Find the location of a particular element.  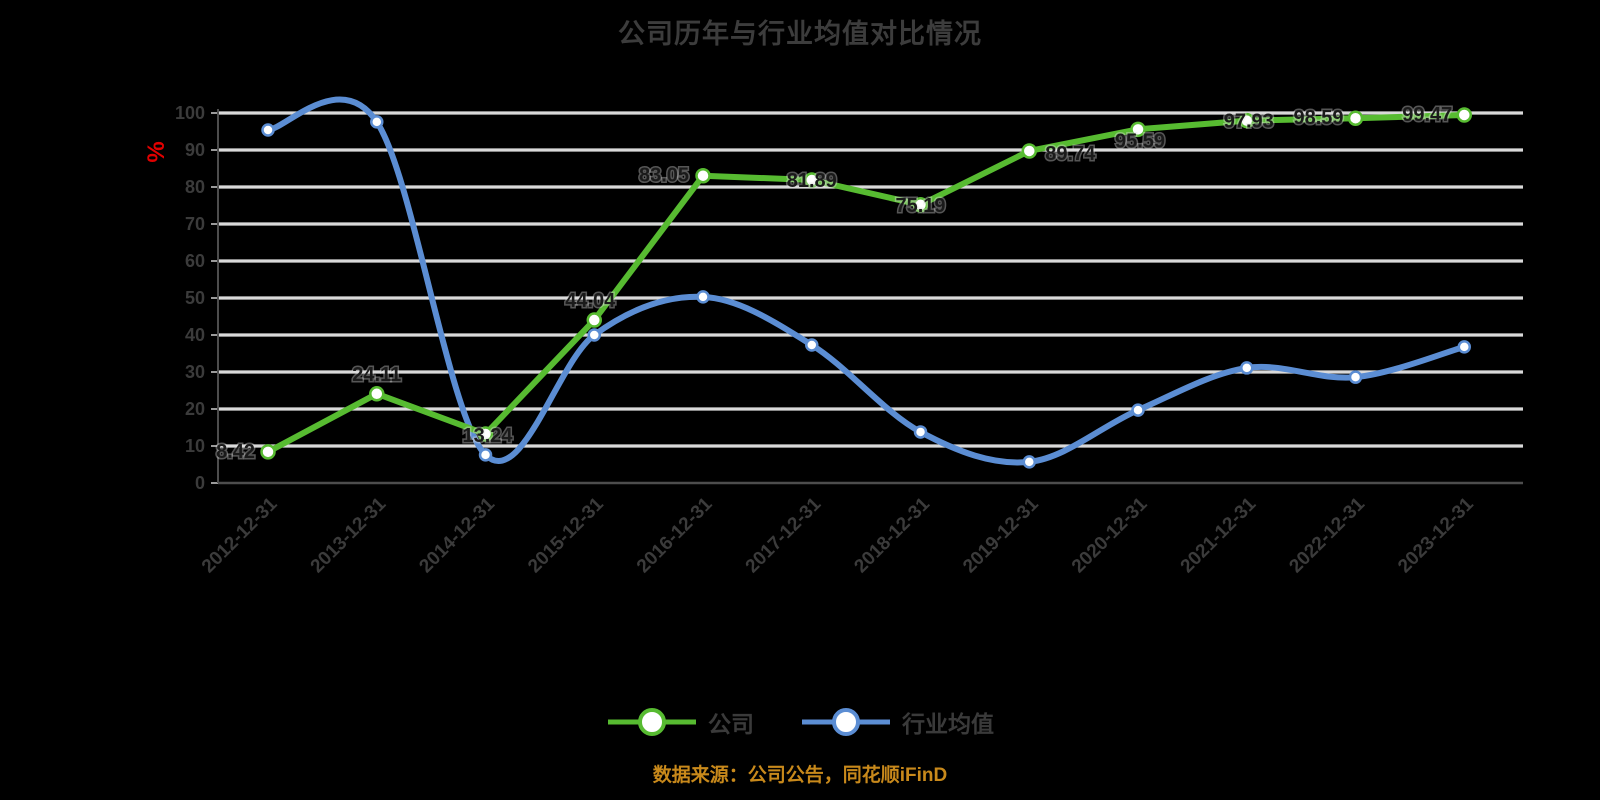

svg-text: 2013-12-31 is located at coordinates (349, 535).